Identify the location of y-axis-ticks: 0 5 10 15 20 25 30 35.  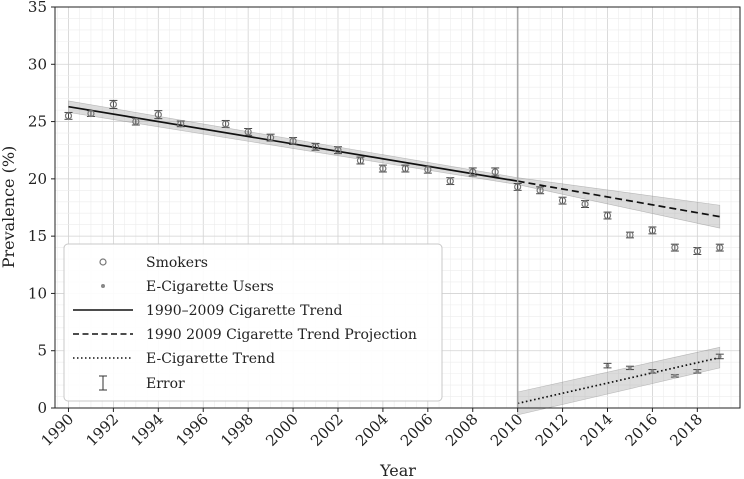
(41, 208).